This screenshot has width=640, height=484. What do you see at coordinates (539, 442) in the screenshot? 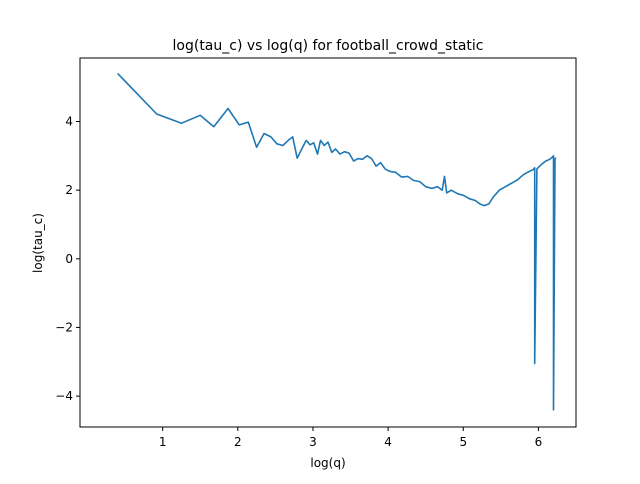
I see `x-tick-label: 6` at bounding box center [539, 442].